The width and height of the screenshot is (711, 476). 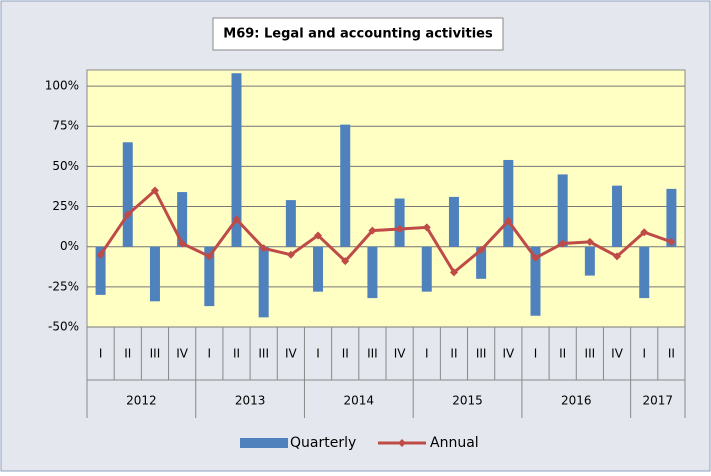 What do you see at coordinates (385, 231) in the screenshot?
I see `line` at bounding box center [385, 231].